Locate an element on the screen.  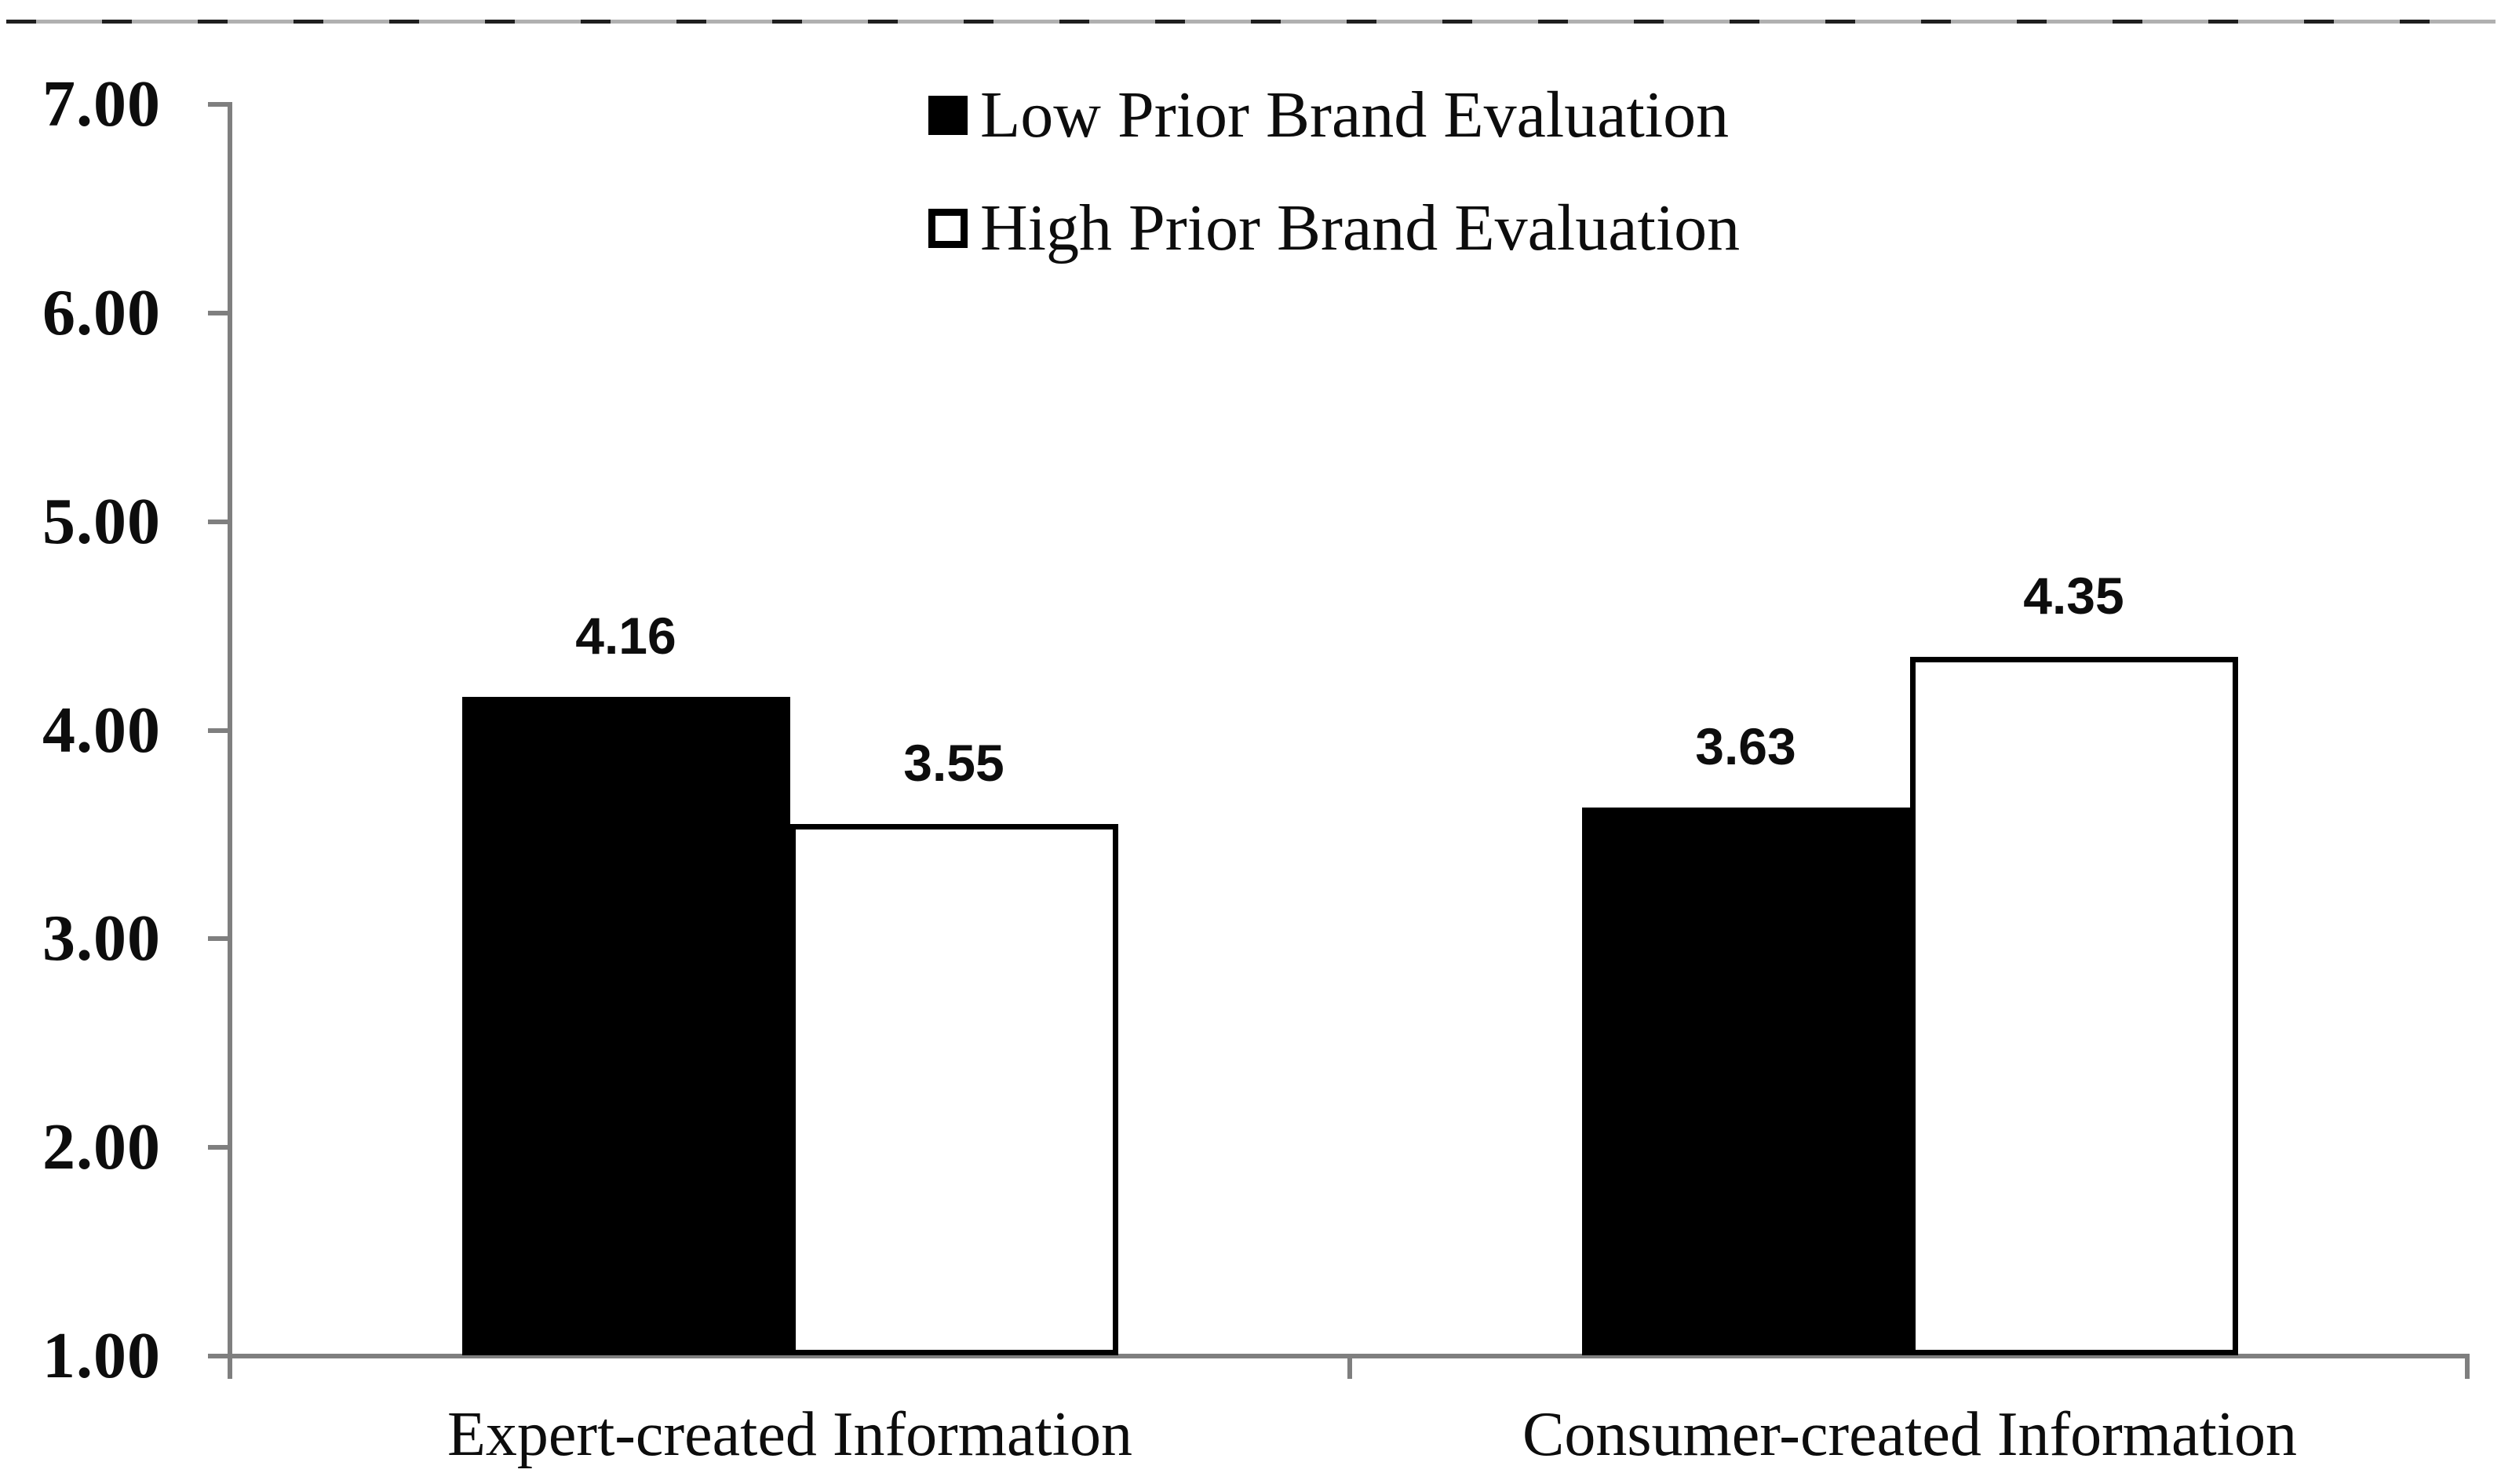
y-axis-tick-label: 2.00 is located at coordinates (101, 1147).